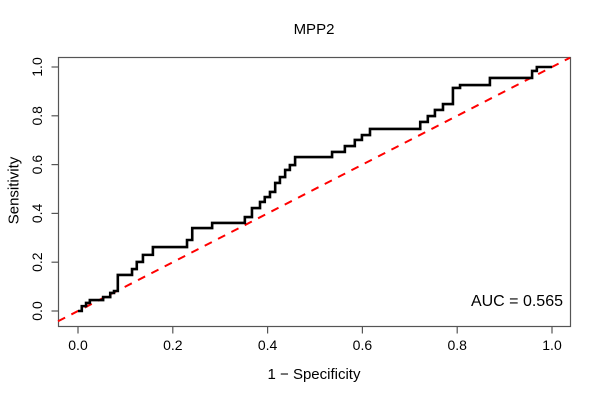 The height and width of the screenshot is (400, 600). I want to click on auc-annotation: AUC = 0.565, so click(516, 301).